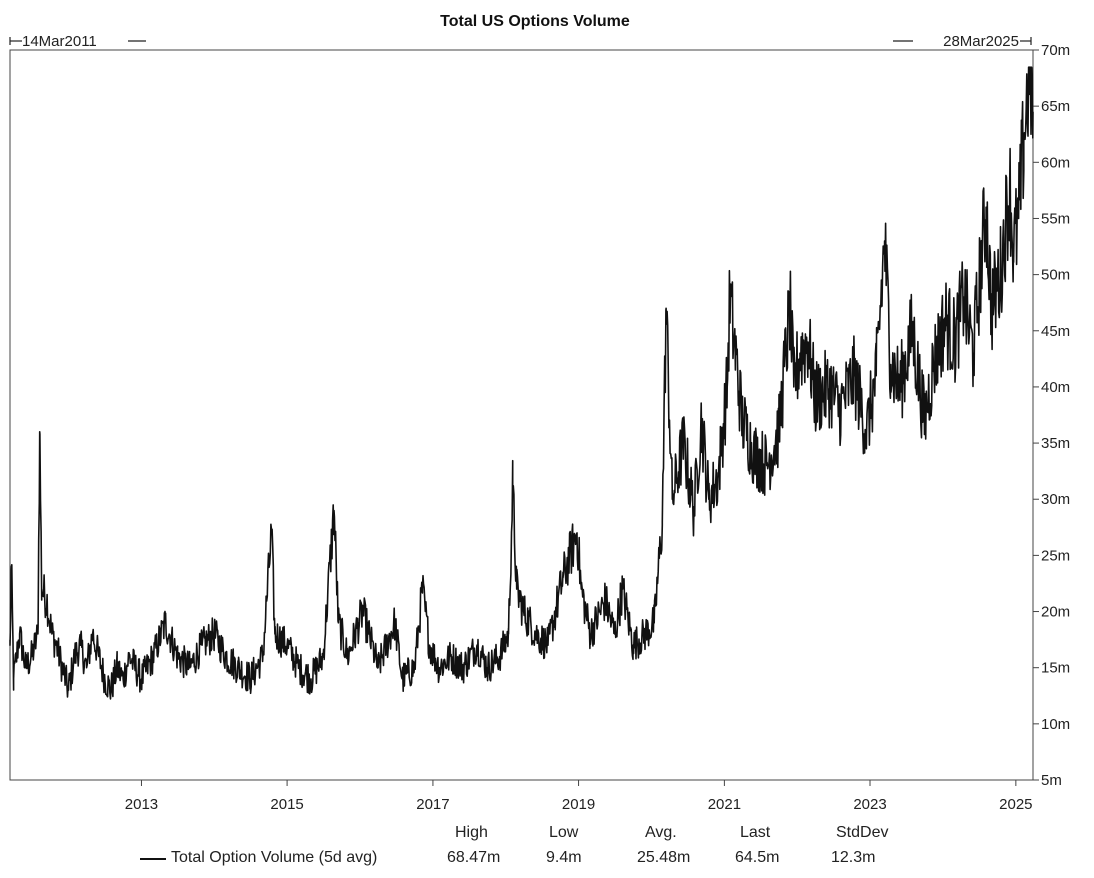 The width and height of the screenshot is (1094, 878). What do you see at coordinates (869, 804) in the screenshot?
I see `x-tick-label: 2023` at bounding box center [869, 804].